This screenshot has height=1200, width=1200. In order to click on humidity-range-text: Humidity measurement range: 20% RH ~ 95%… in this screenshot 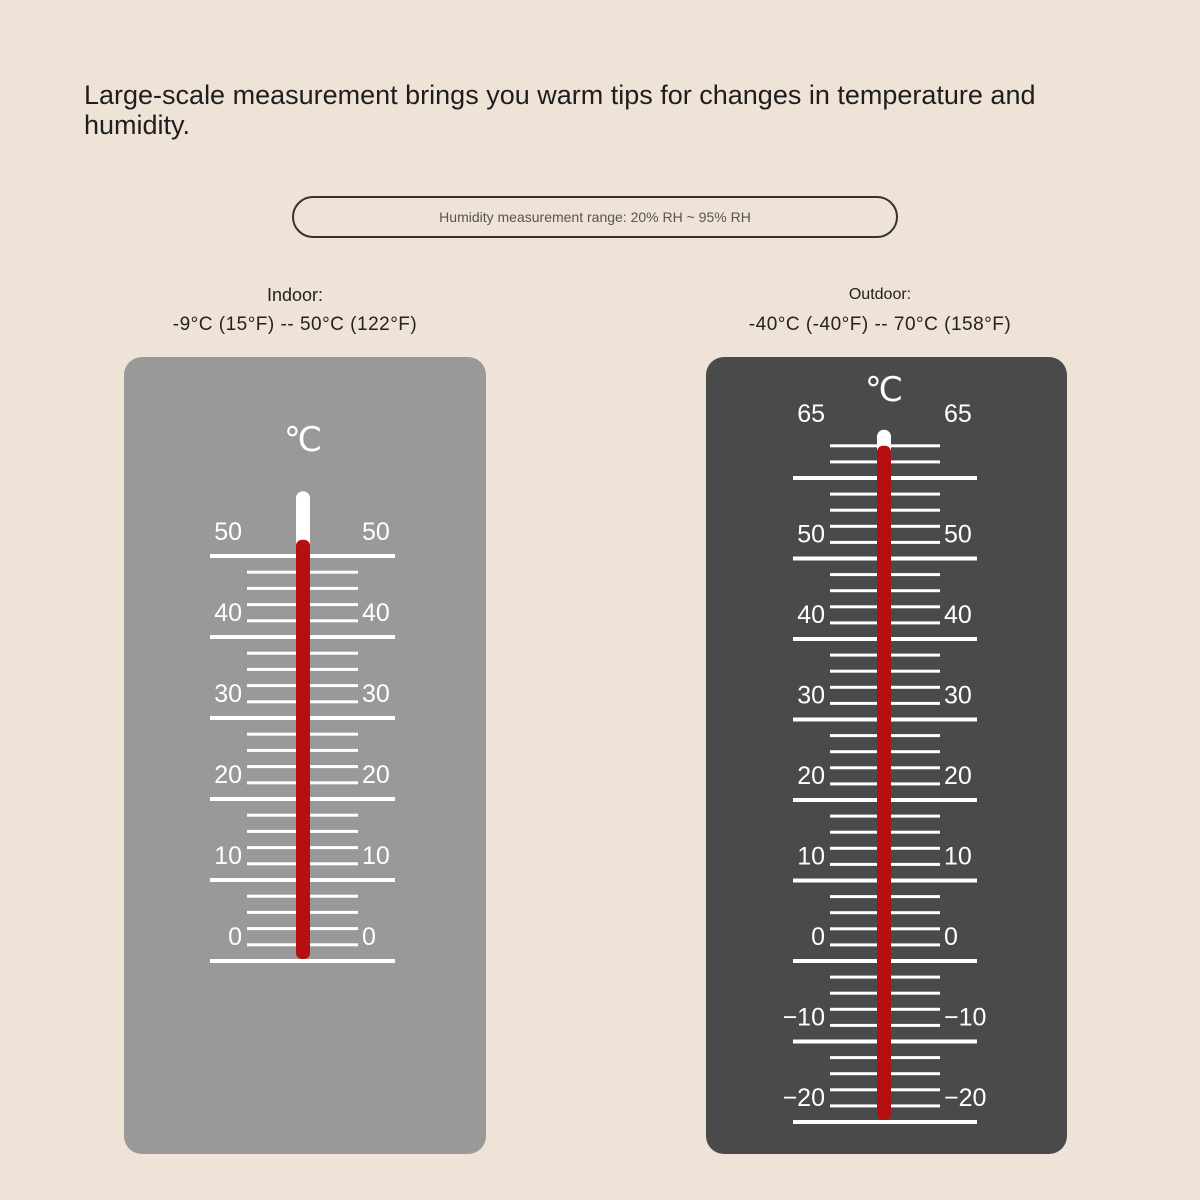, I will do `click(595, 217)`.